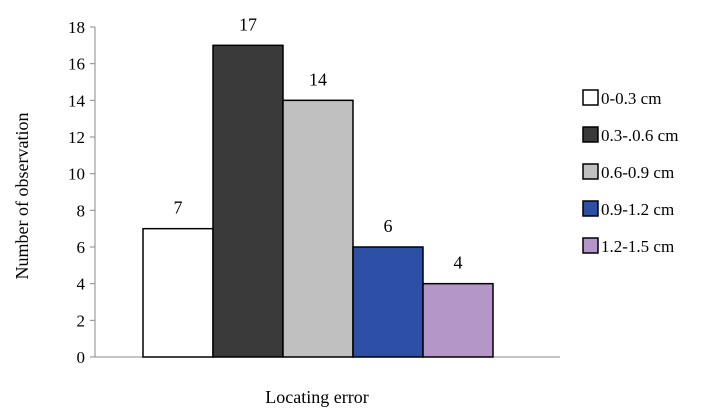 The height and width of the screenshot is (410, 720). What do you see at coordinates (316, 397) in the screenshot?
I see `x-axis-title: Locating error` at bounding box center [316, 397].